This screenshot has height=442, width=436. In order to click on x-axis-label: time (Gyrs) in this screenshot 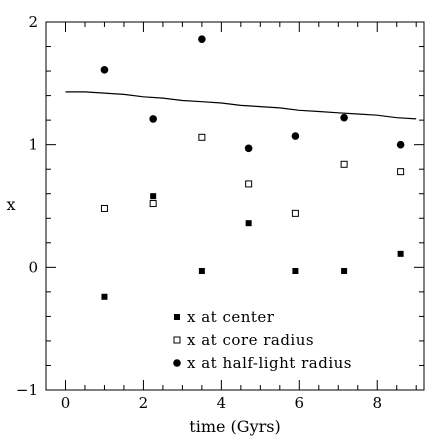, I will do `click(234, 426)`.